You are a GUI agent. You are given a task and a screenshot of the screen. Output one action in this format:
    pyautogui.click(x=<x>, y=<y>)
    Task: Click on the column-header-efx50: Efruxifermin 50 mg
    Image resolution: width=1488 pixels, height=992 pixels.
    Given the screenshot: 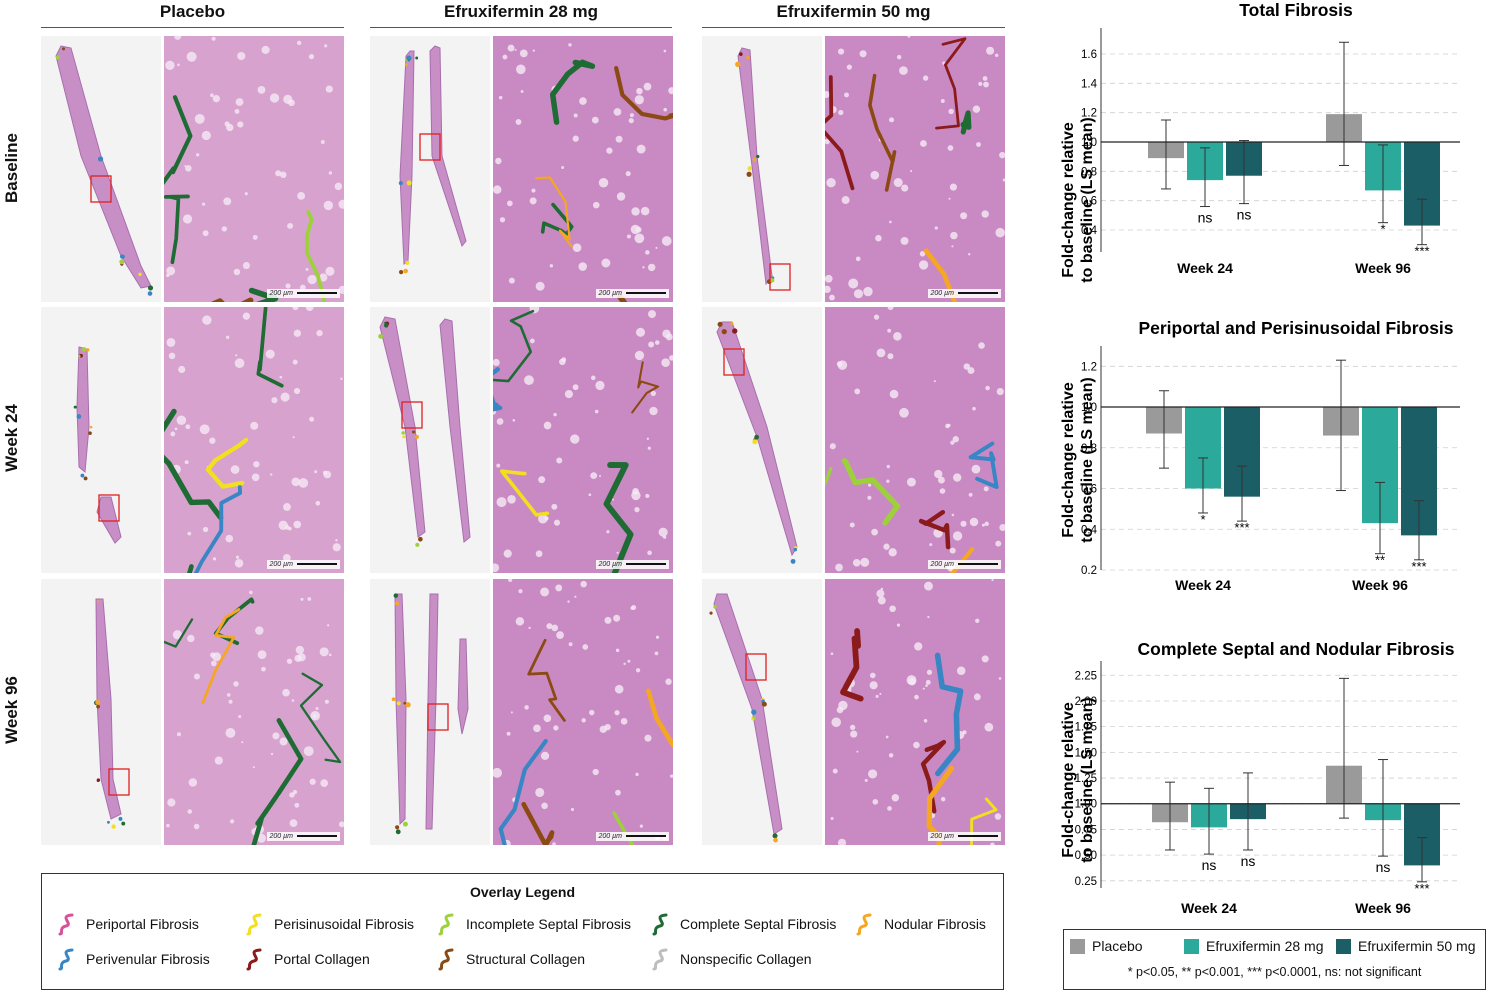 What is the action you would take?
    pyautogui.click(x=853, y=11)
    